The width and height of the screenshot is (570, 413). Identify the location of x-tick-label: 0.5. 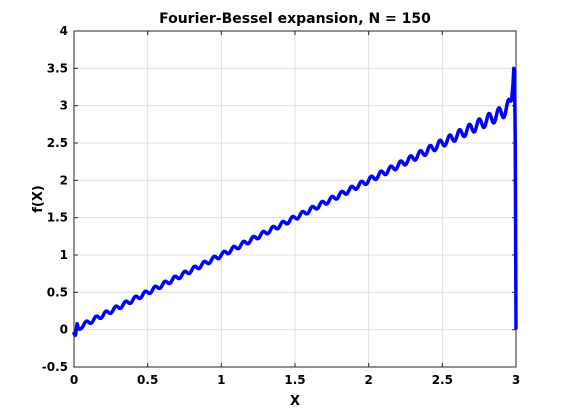
(147, 380).